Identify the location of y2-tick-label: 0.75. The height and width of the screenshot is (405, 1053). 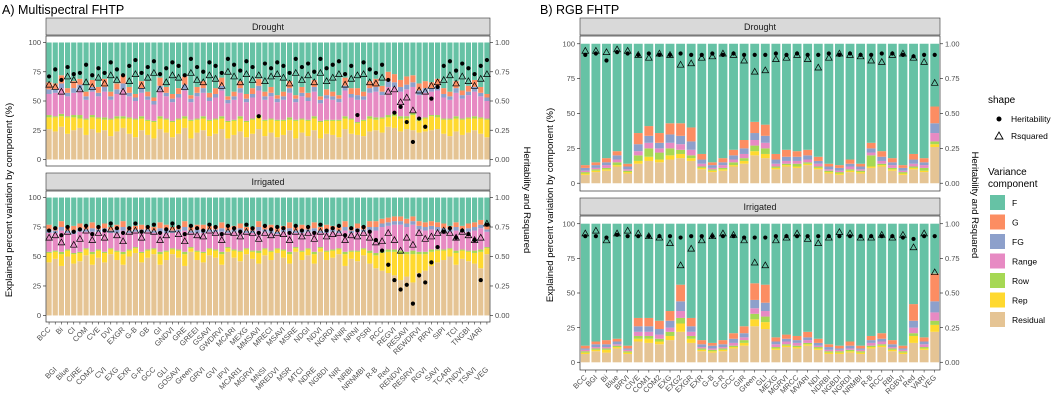
(502, 227).